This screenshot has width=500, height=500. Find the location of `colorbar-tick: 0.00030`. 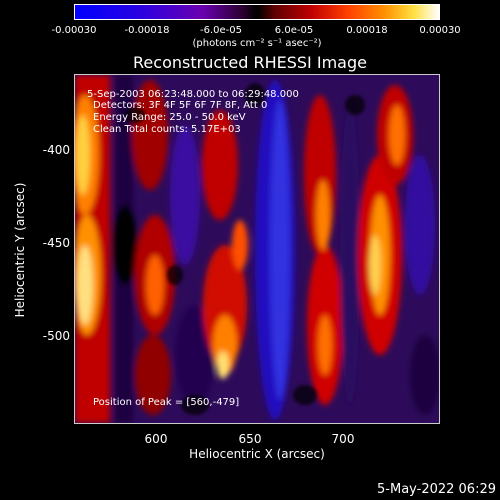

colorbar-tick: 0.00030 is located at coordinates (440, 30).